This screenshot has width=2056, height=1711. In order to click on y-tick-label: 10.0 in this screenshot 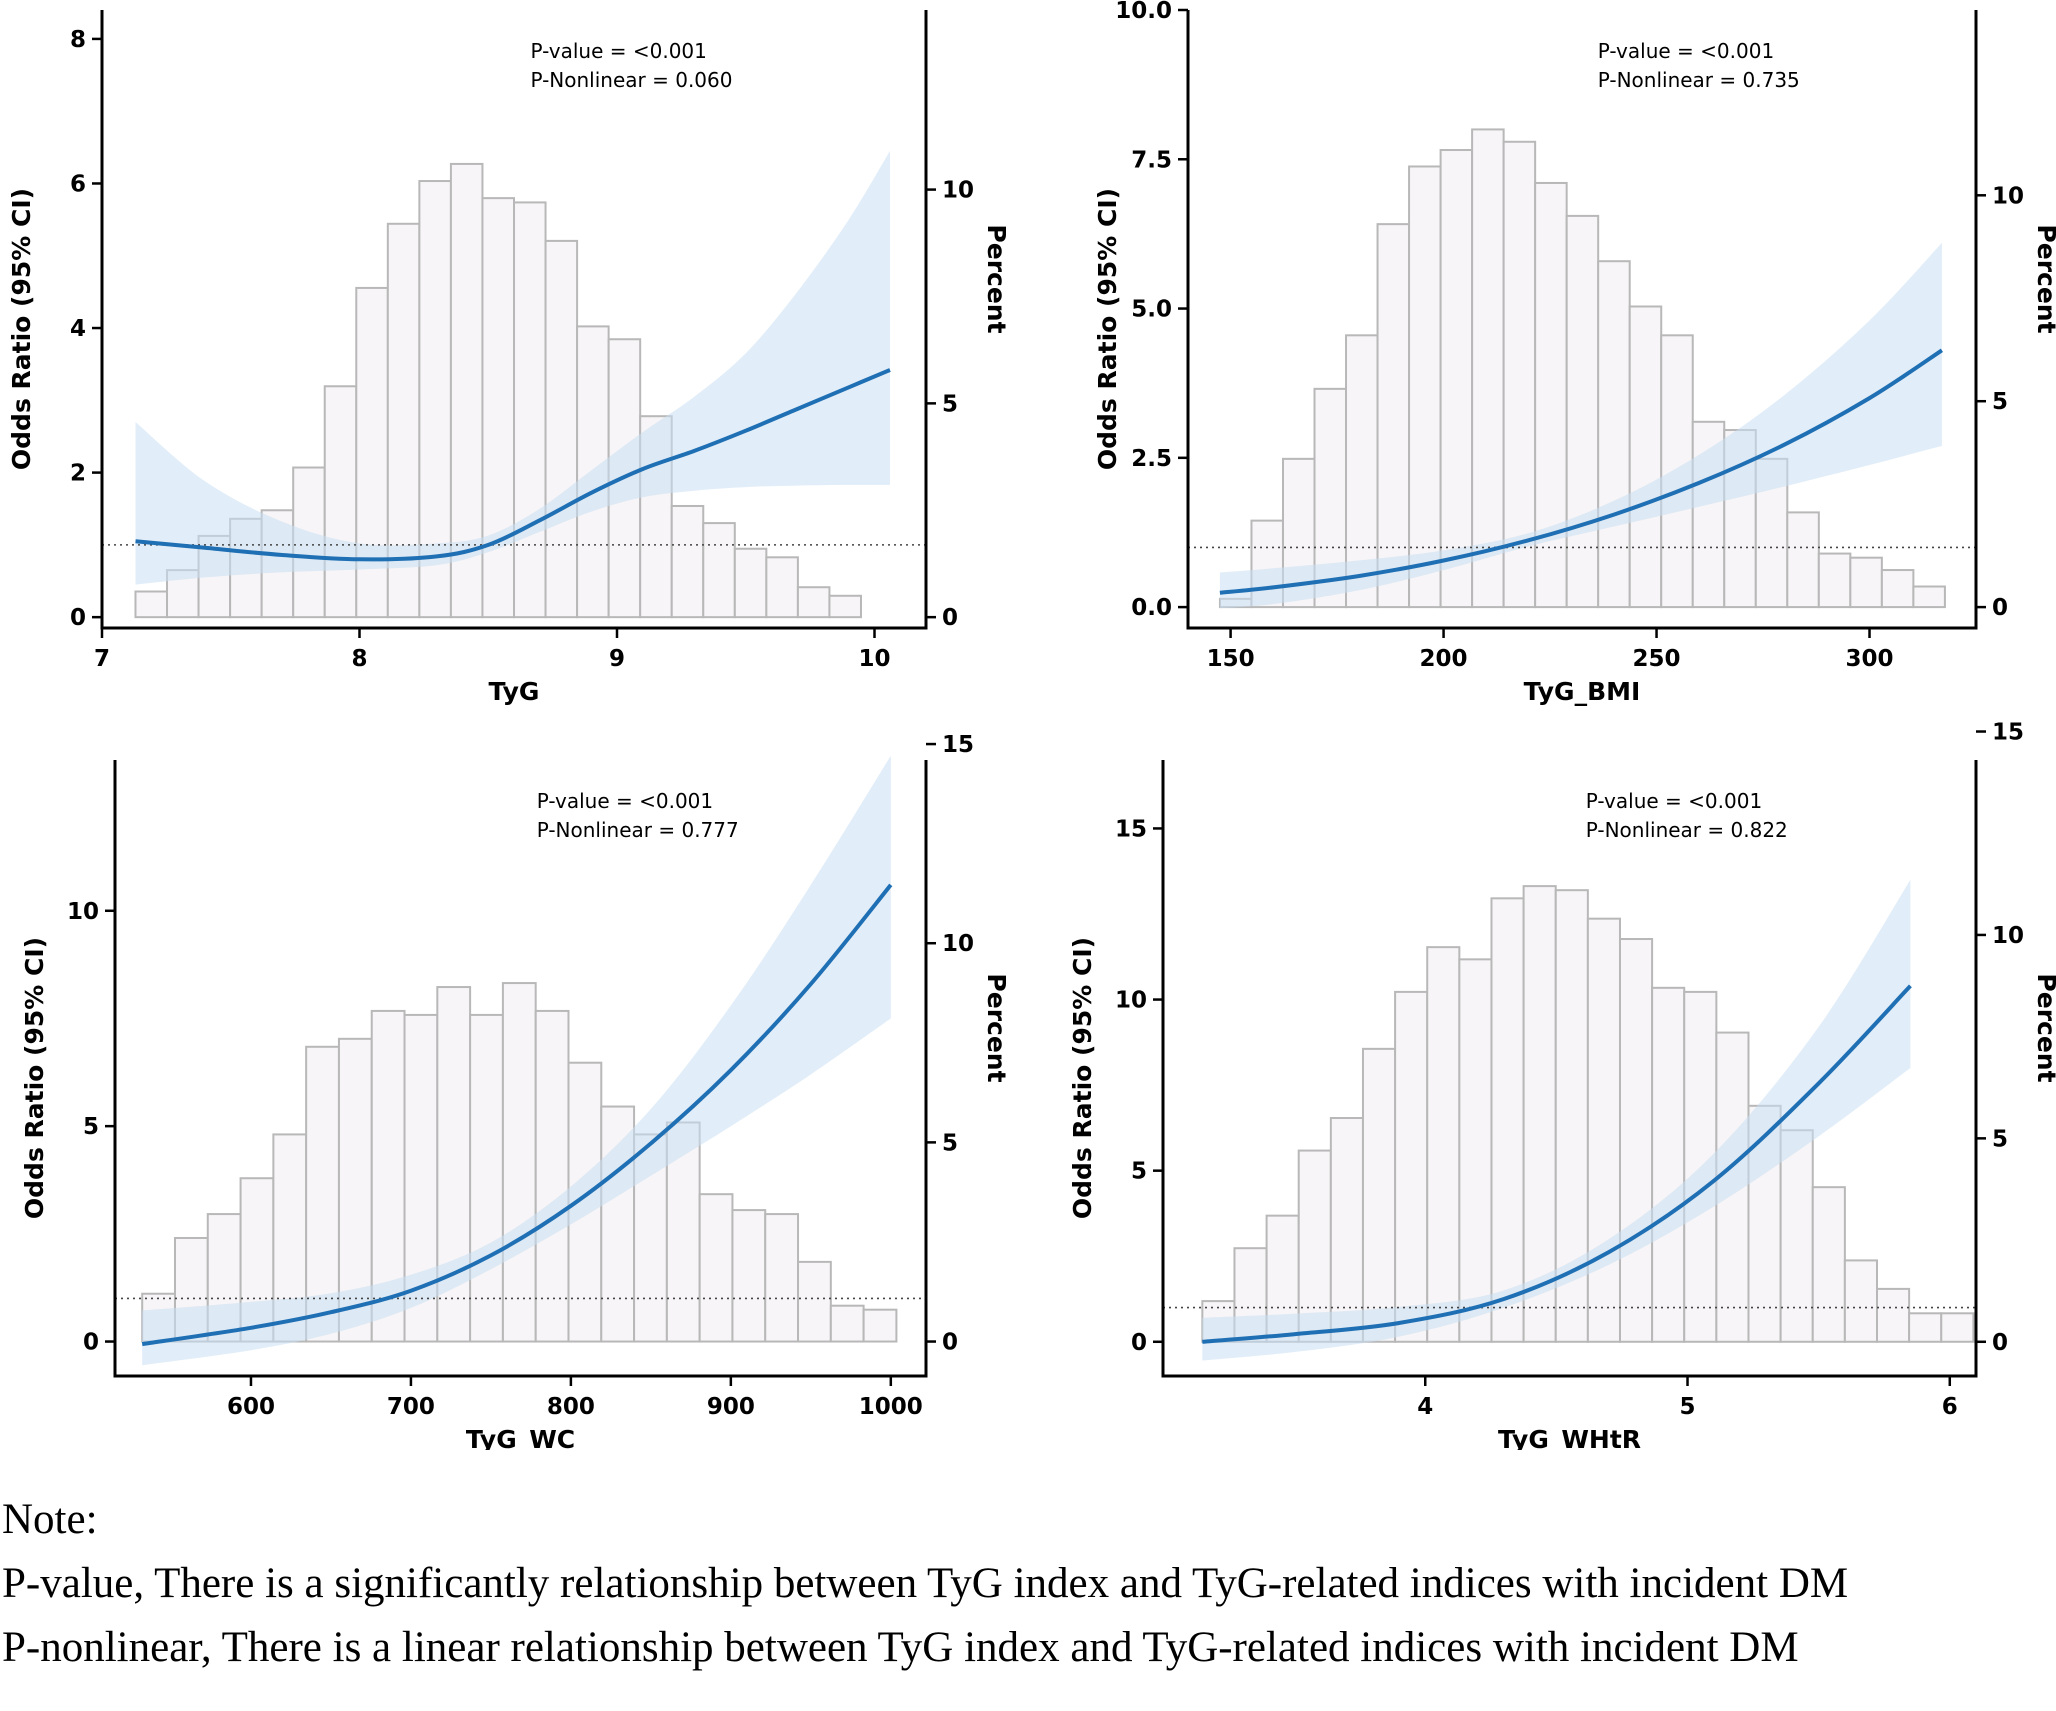, I will do `click(1143, 12)`.